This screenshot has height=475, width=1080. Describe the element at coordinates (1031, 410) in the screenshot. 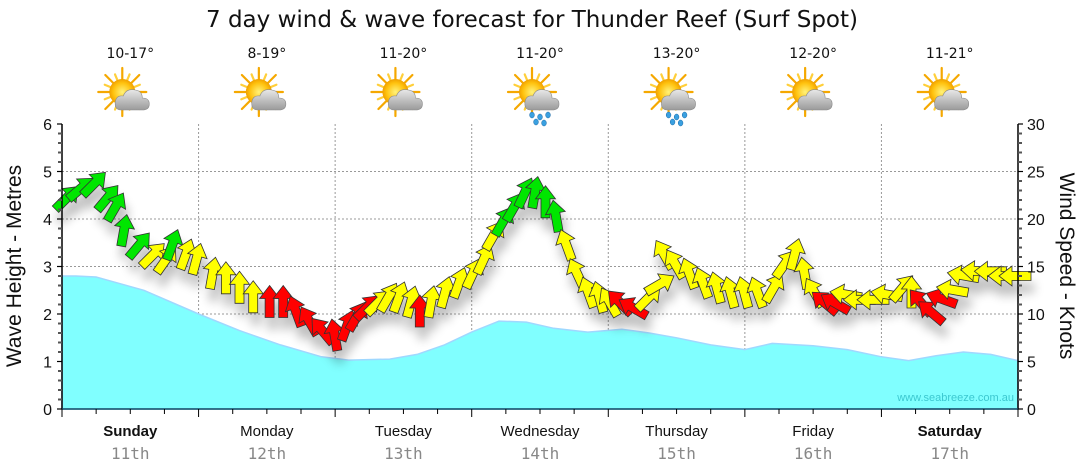

I see `y-right-tick-label: 0` at that location.